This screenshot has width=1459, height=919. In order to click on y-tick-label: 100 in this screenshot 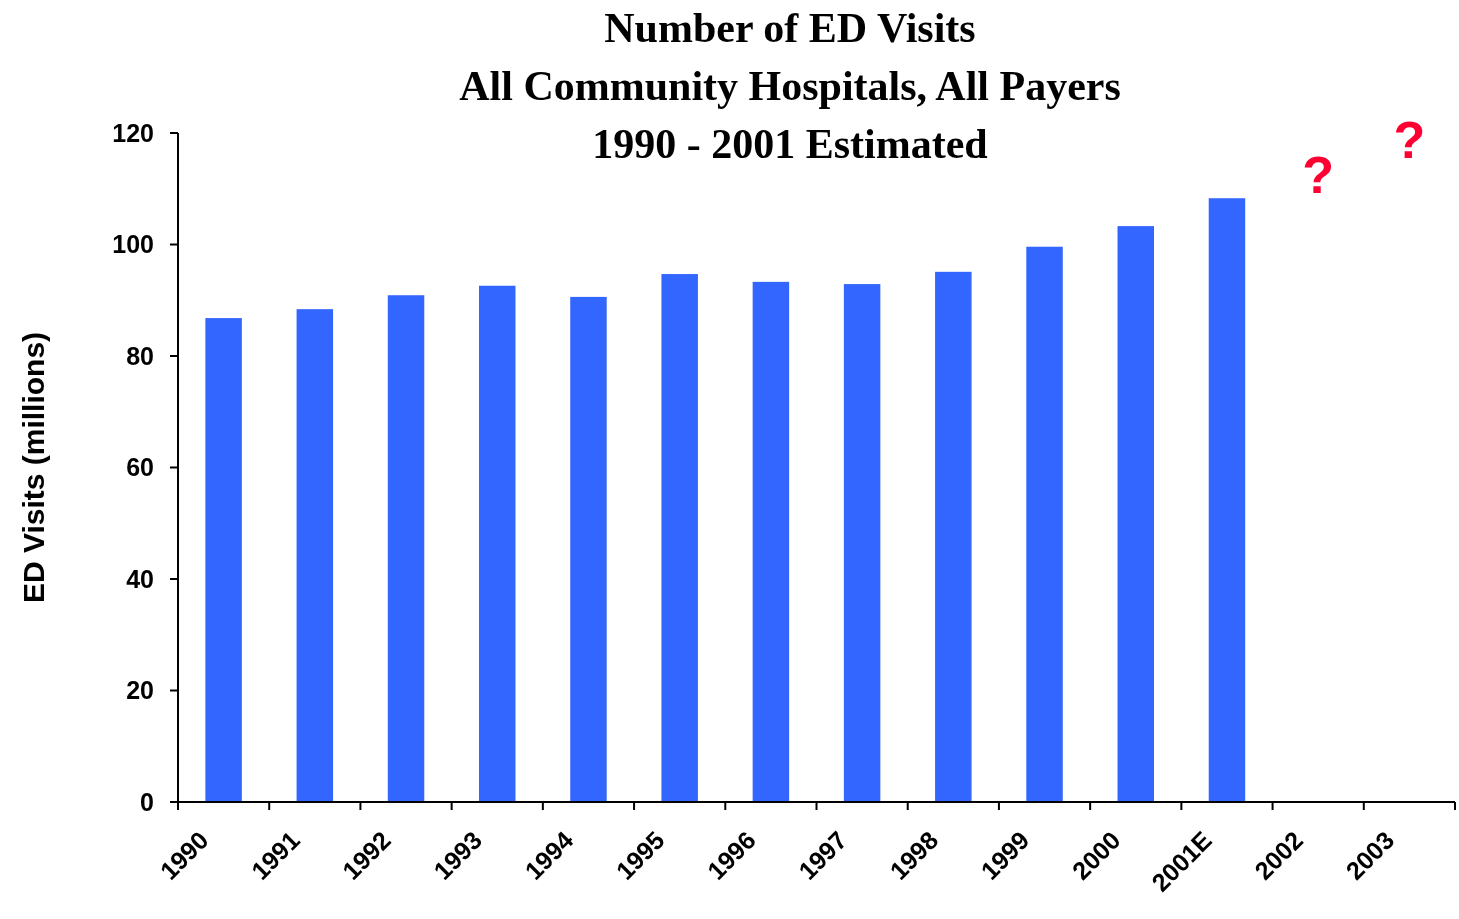, I will do `click(133, 244)`.